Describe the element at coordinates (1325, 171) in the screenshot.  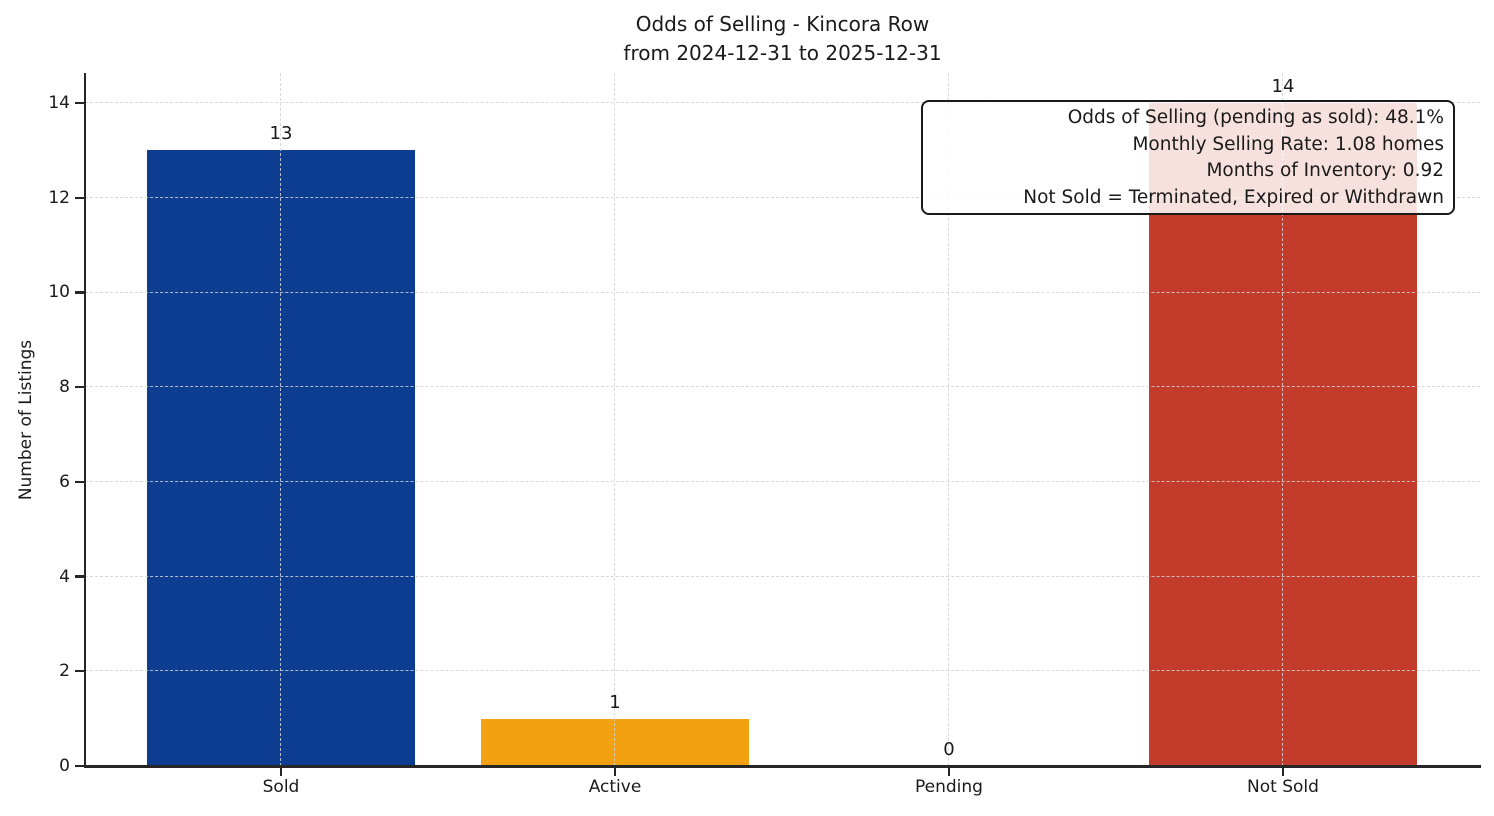
I see `annotation-line-inventory: Months of Inventory: 0.92` at that location.